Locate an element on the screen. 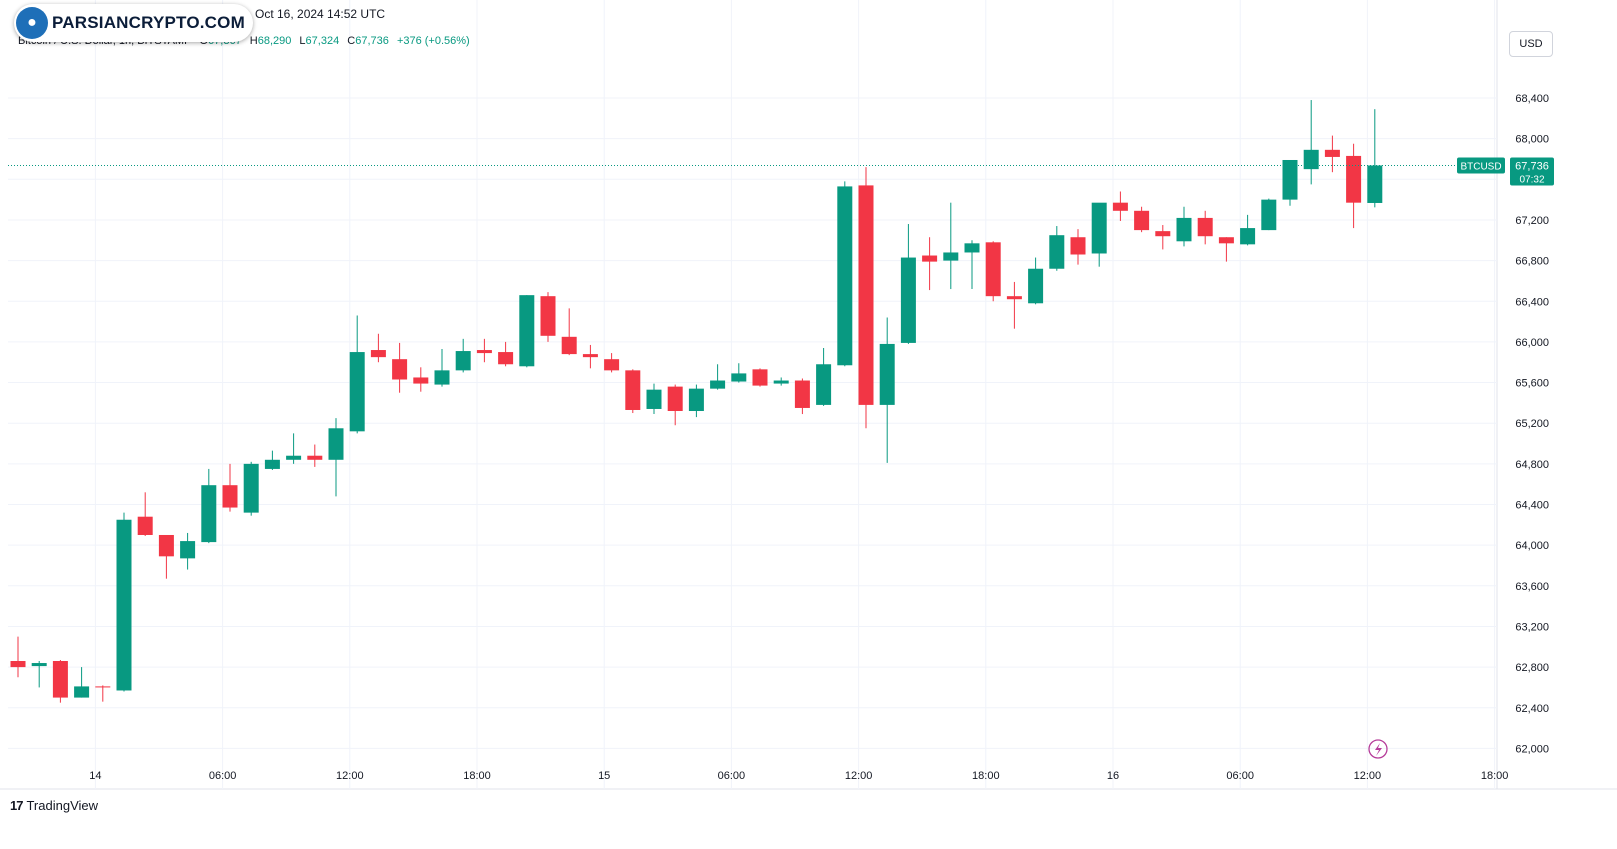 This screenshot has width=1617, height=849. price-tick-label: 66,400 is located at coordinates (1532, 302).